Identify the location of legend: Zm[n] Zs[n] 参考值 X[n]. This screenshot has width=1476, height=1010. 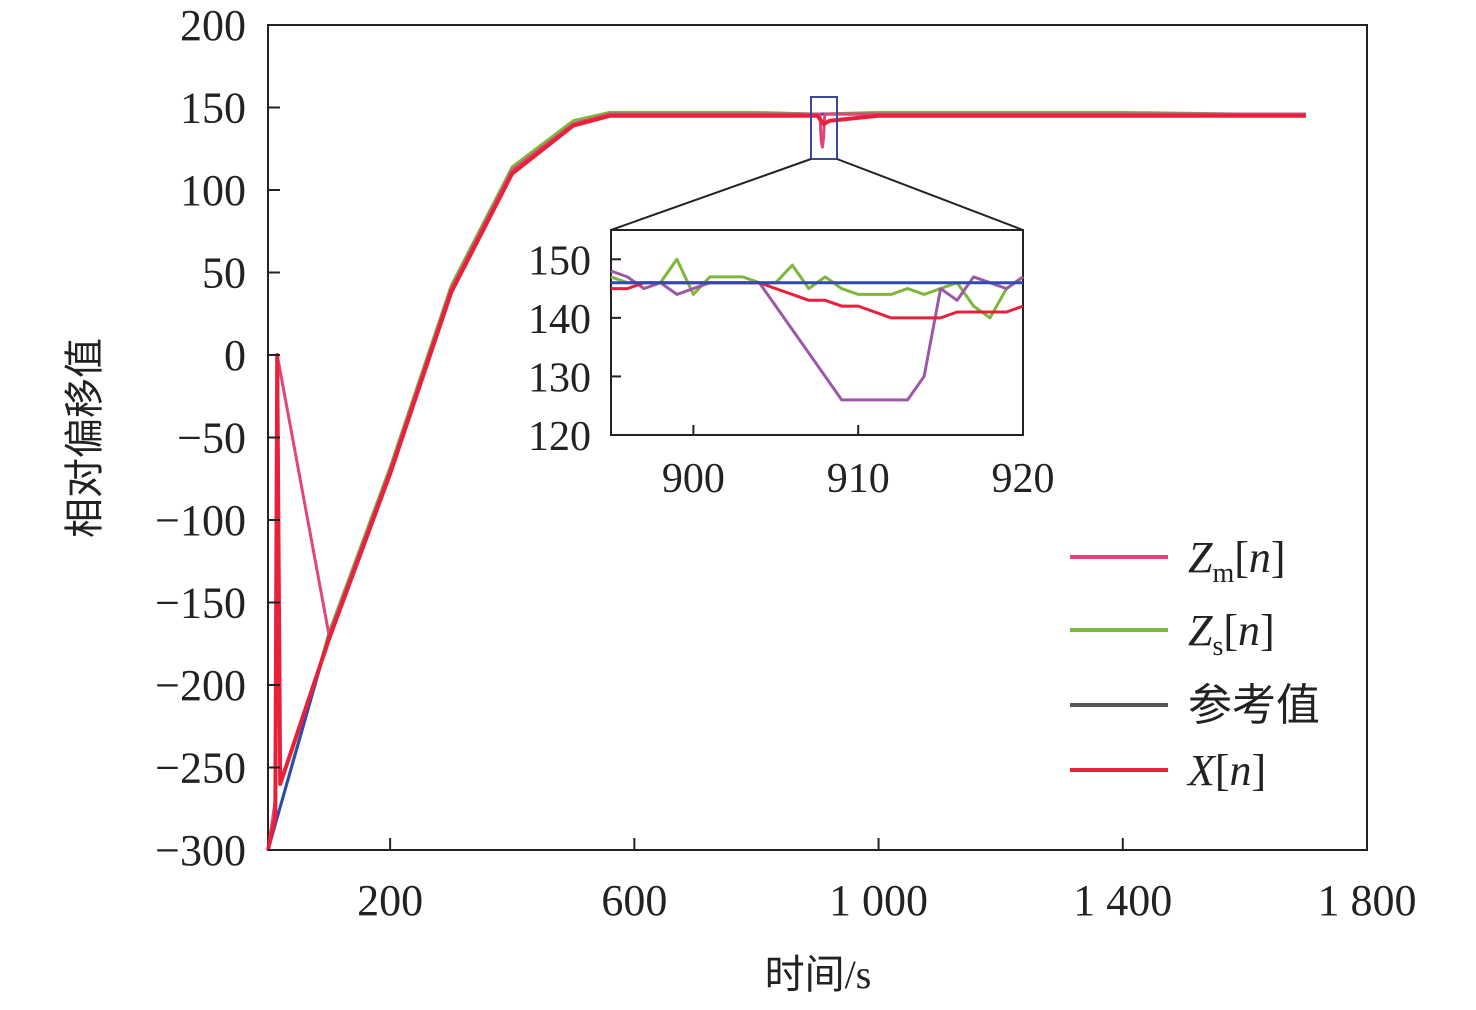
(1195, 664).